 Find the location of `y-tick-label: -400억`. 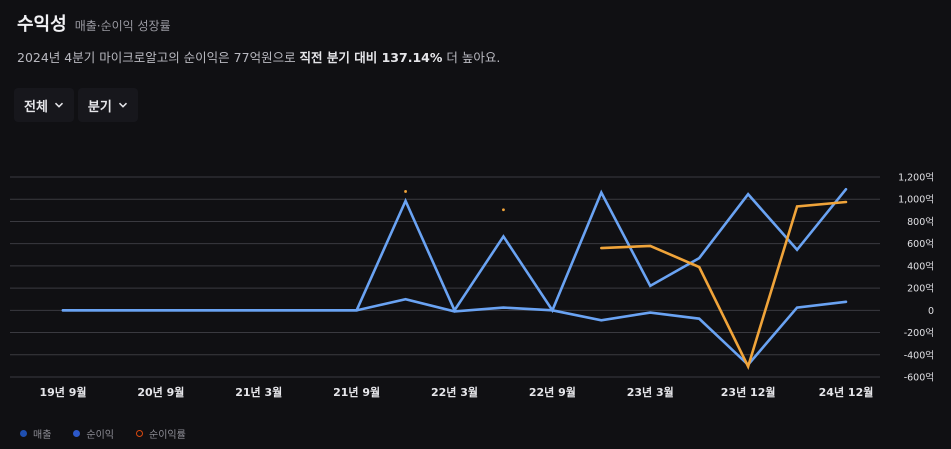

y-tick-label: -400억 is located at coordinates (919, 355).